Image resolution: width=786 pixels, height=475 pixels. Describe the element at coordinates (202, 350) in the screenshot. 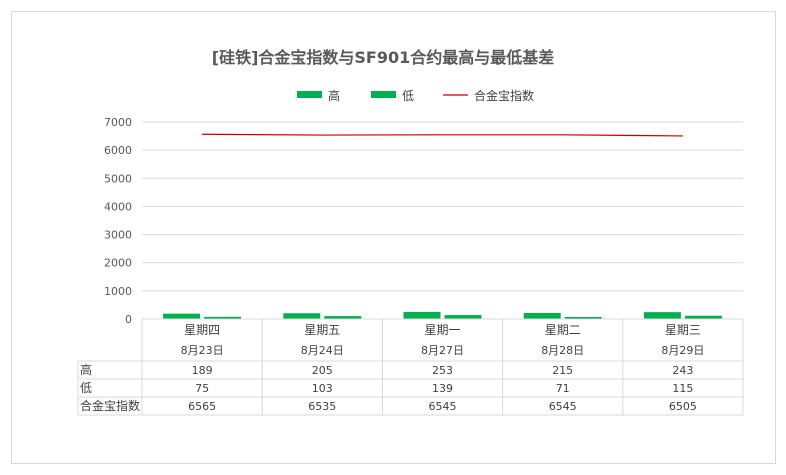

I see `date-label: 8月23日` at that location.